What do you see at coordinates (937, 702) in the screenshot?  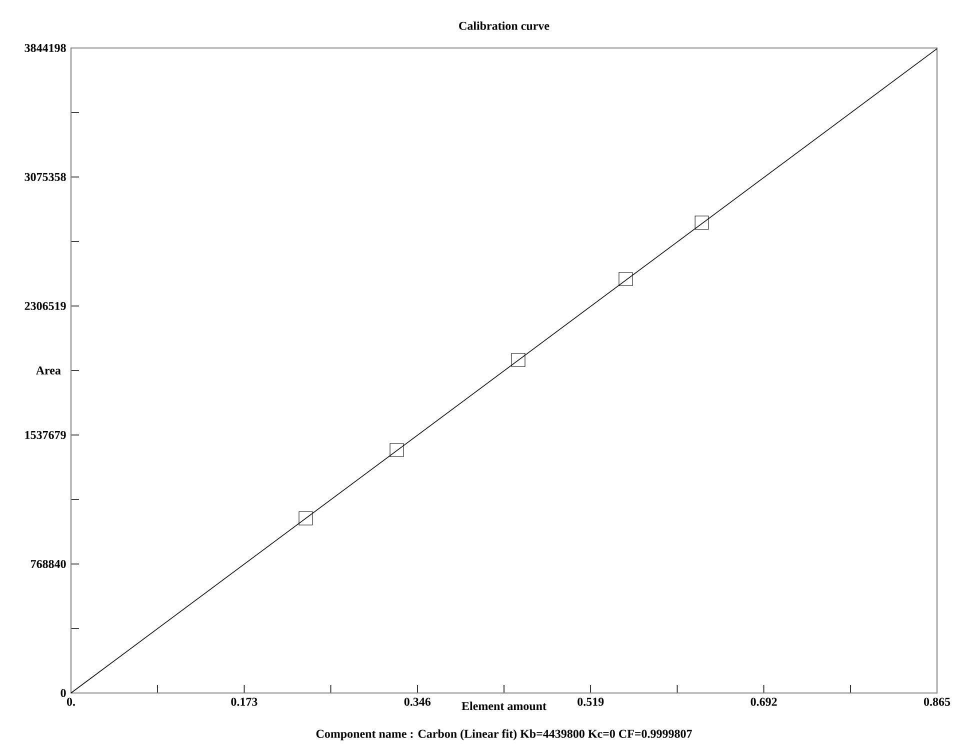 I see `x-tick-label: 0.865` at bounding box center [937, 702].